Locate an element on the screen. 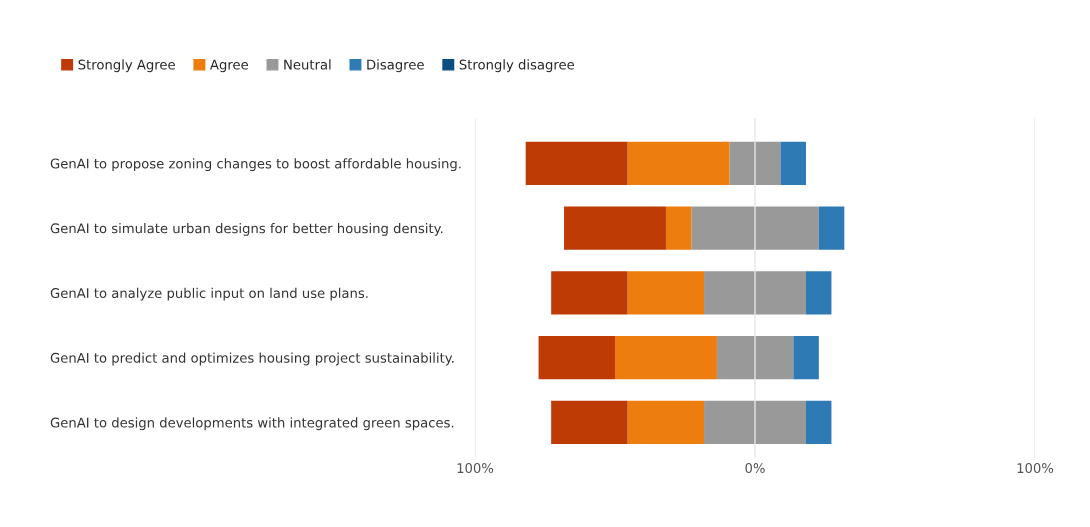  legend-label: Neutral is located at coordinates (307, 64).